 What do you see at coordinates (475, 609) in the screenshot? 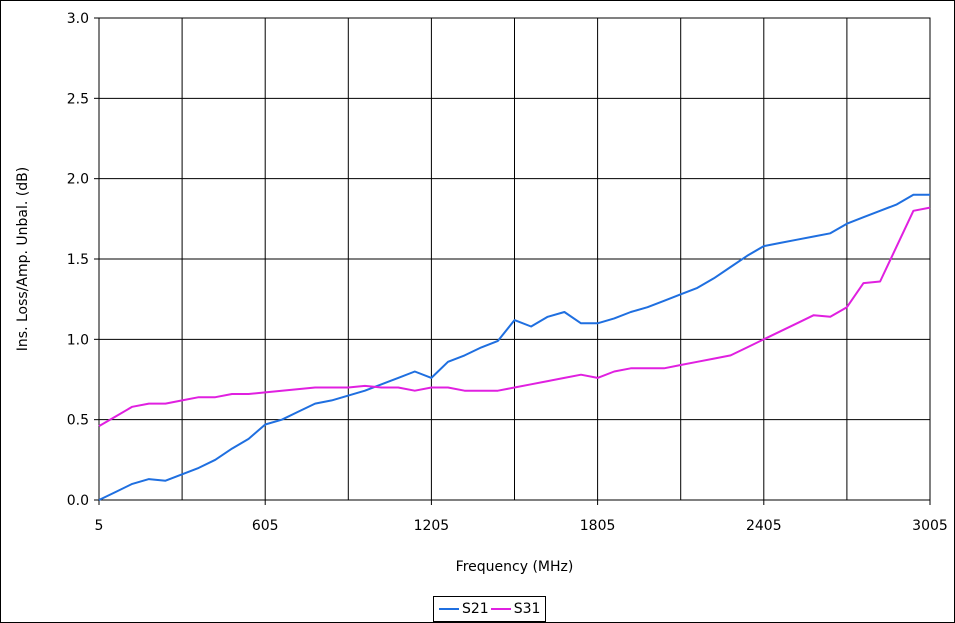
I see `legend-label-s21: S21` at bounding box center [475, 609].